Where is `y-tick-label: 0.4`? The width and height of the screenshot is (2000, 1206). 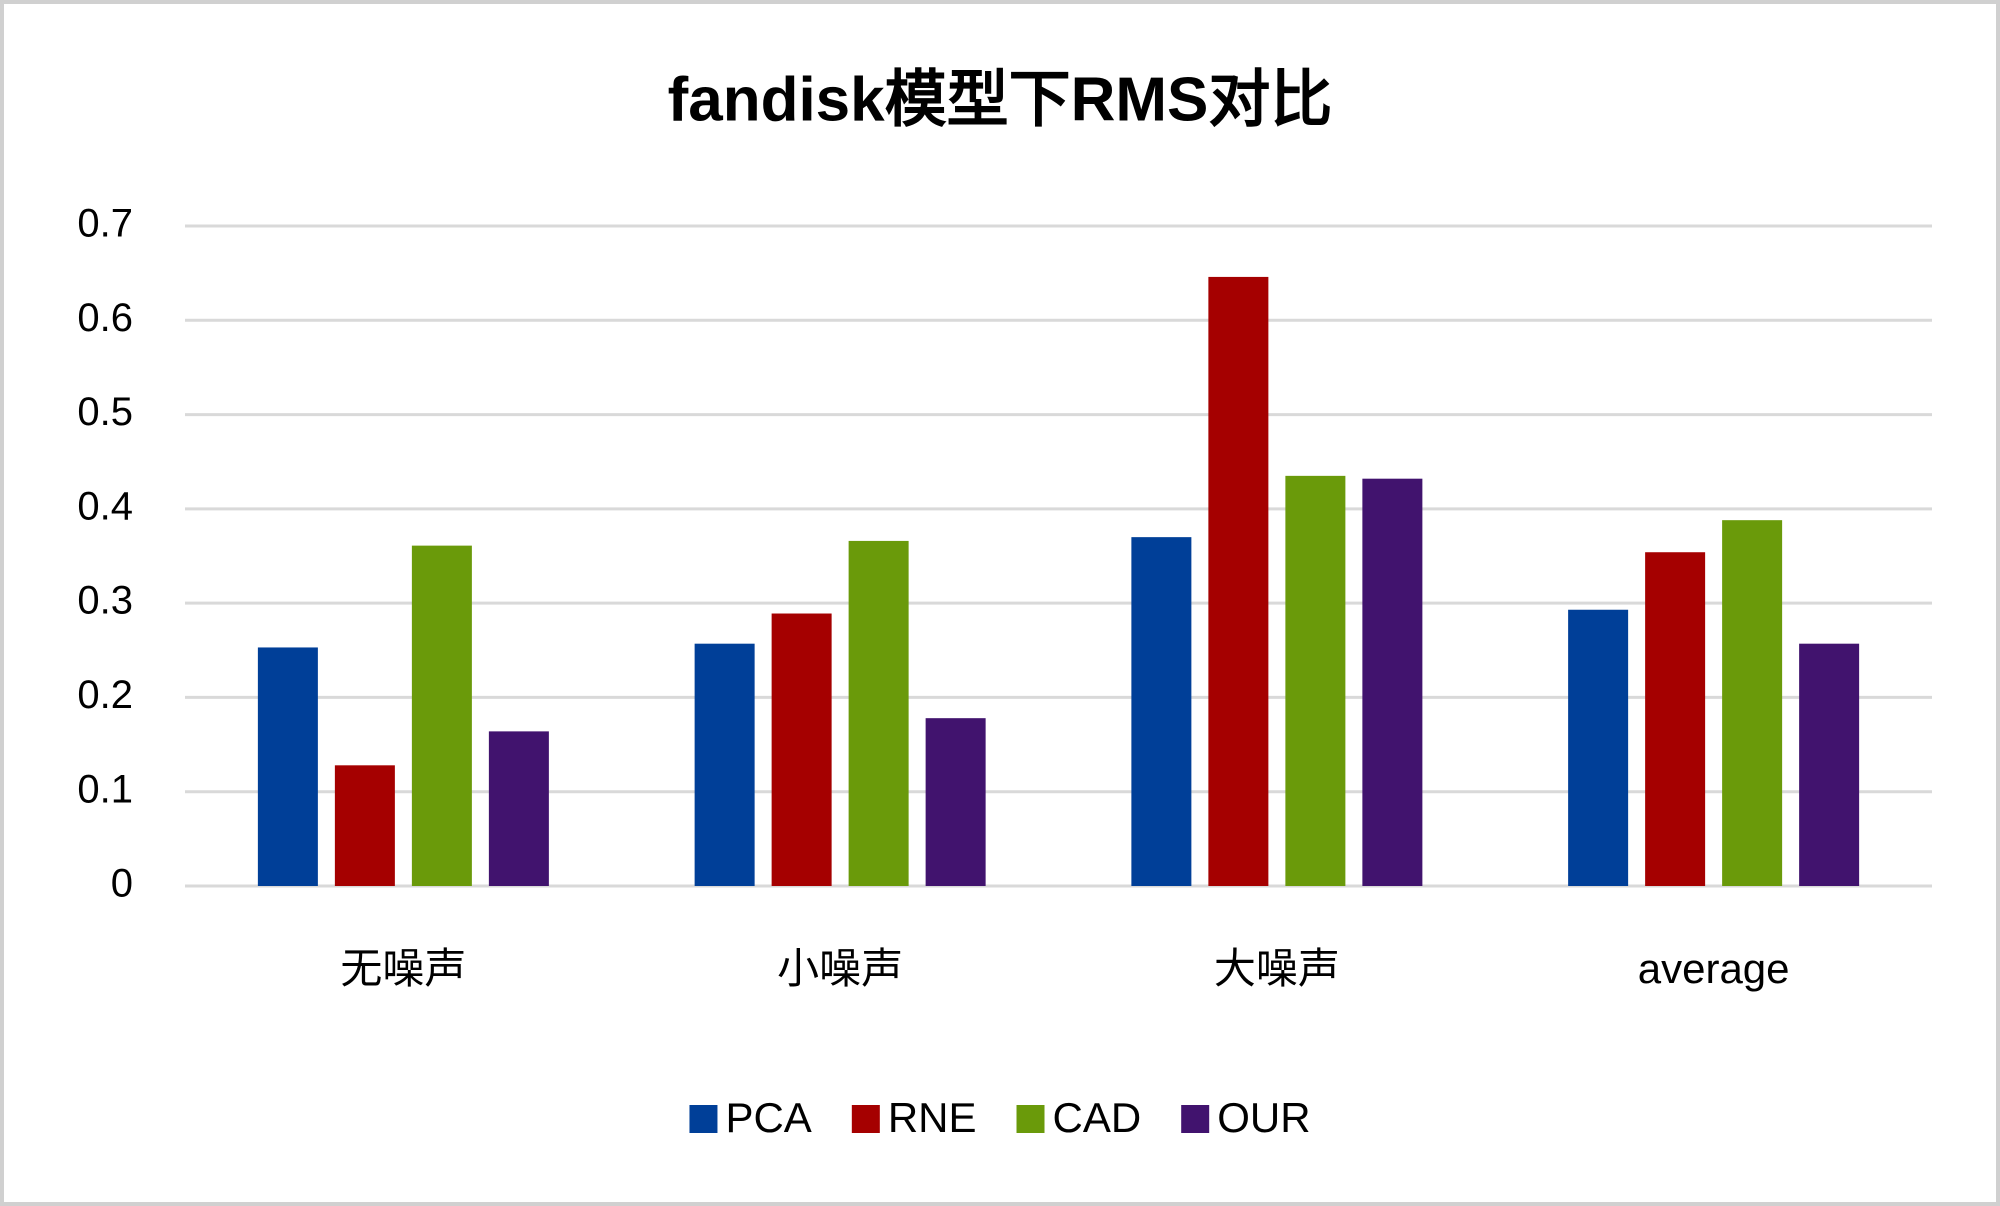
y-tick-label: 0.4 is located at coordinates (105, 506).